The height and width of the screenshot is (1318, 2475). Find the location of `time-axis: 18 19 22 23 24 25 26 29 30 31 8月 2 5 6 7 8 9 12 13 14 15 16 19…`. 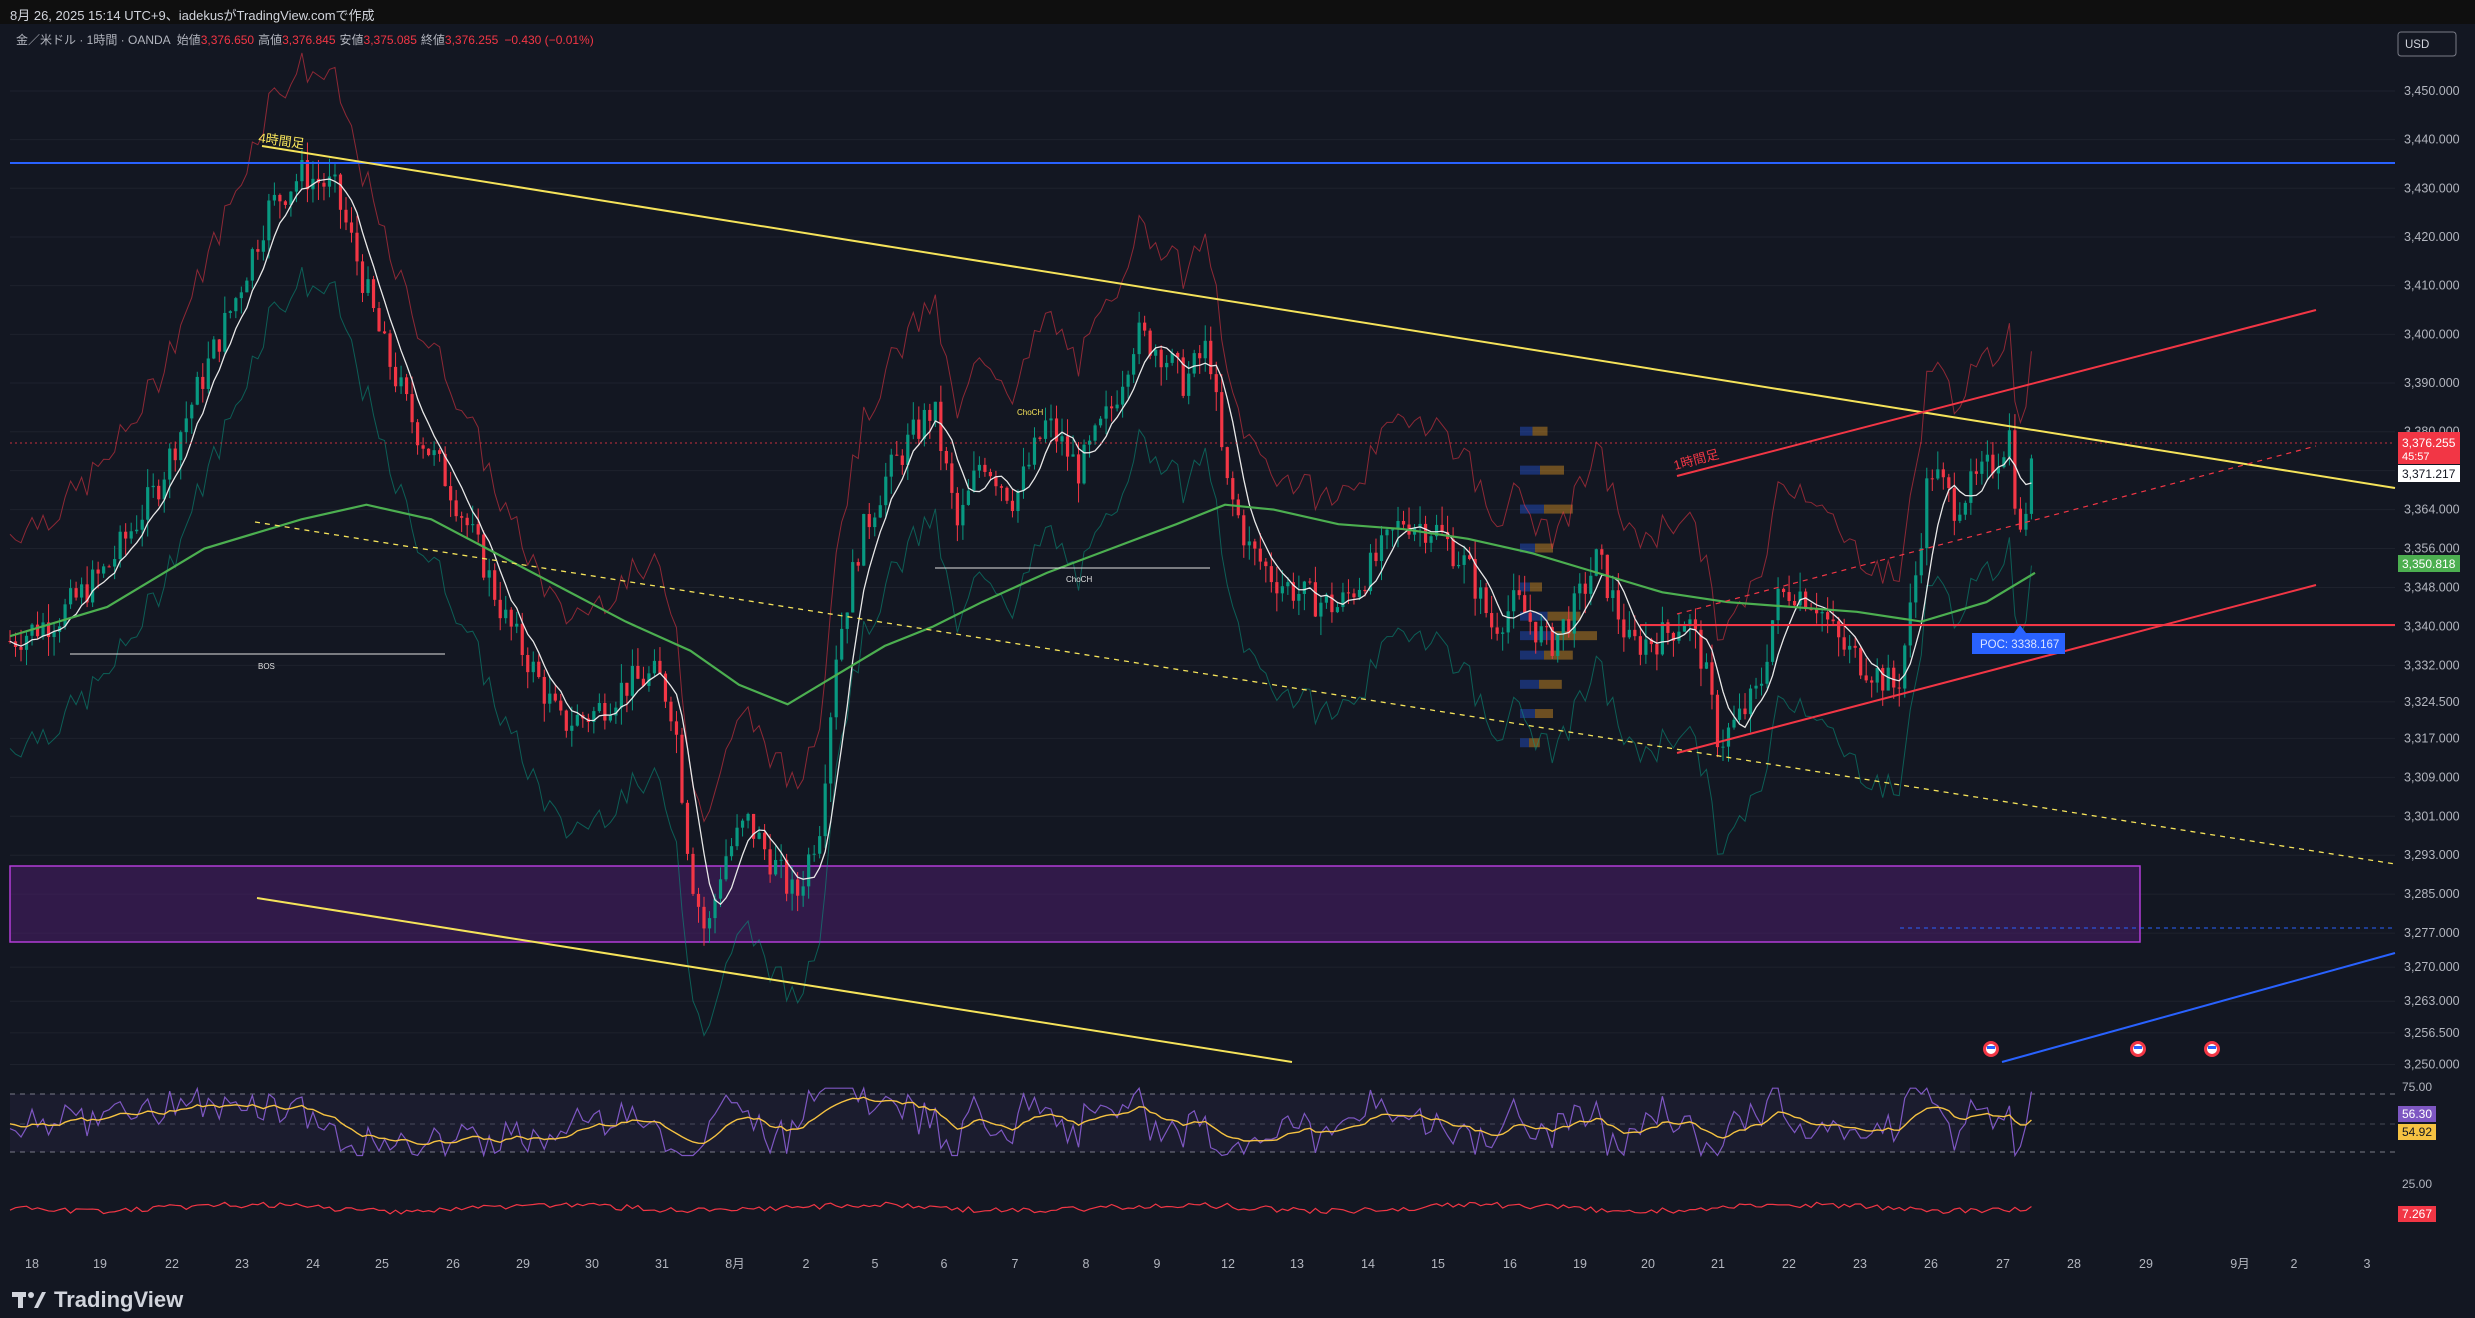

time-axis: 18 19 22 23 24 25 26 29 30 31 8月 2 5 6 7 8 9 12 13 14 15 16 19… is located at coordinates (1197, 1264).